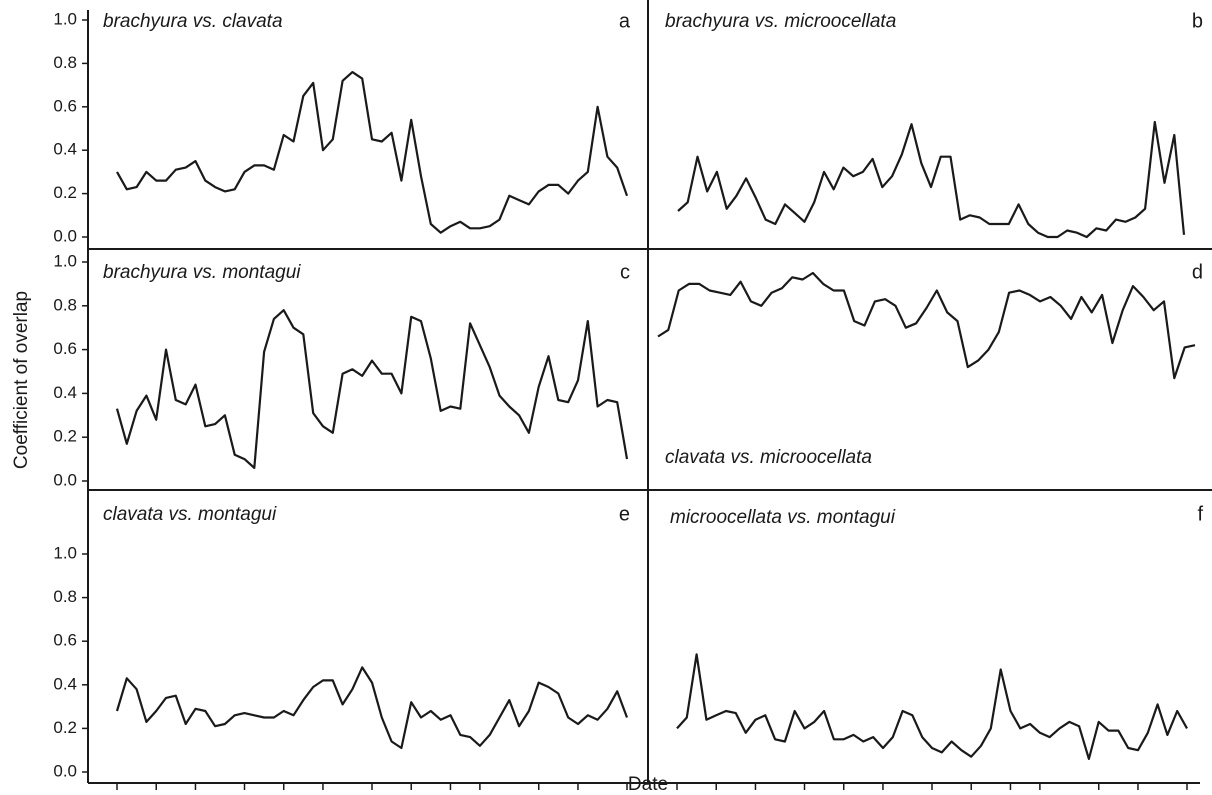 Image resolution: width=1212 pixels, height=795 pixels. I want to click on panel-title: microocellata vs. montagui, so click(783, 517).